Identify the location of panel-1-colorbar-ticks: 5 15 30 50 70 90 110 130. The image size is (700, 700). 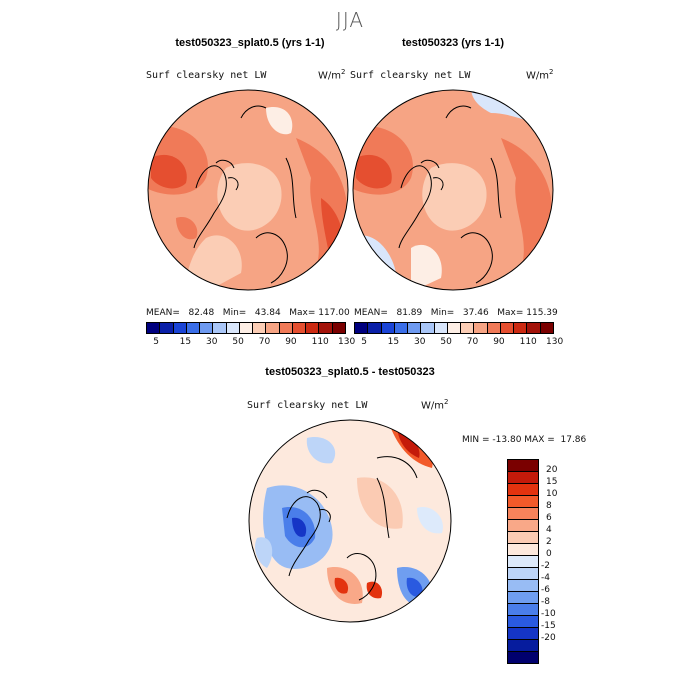
(250, 343).